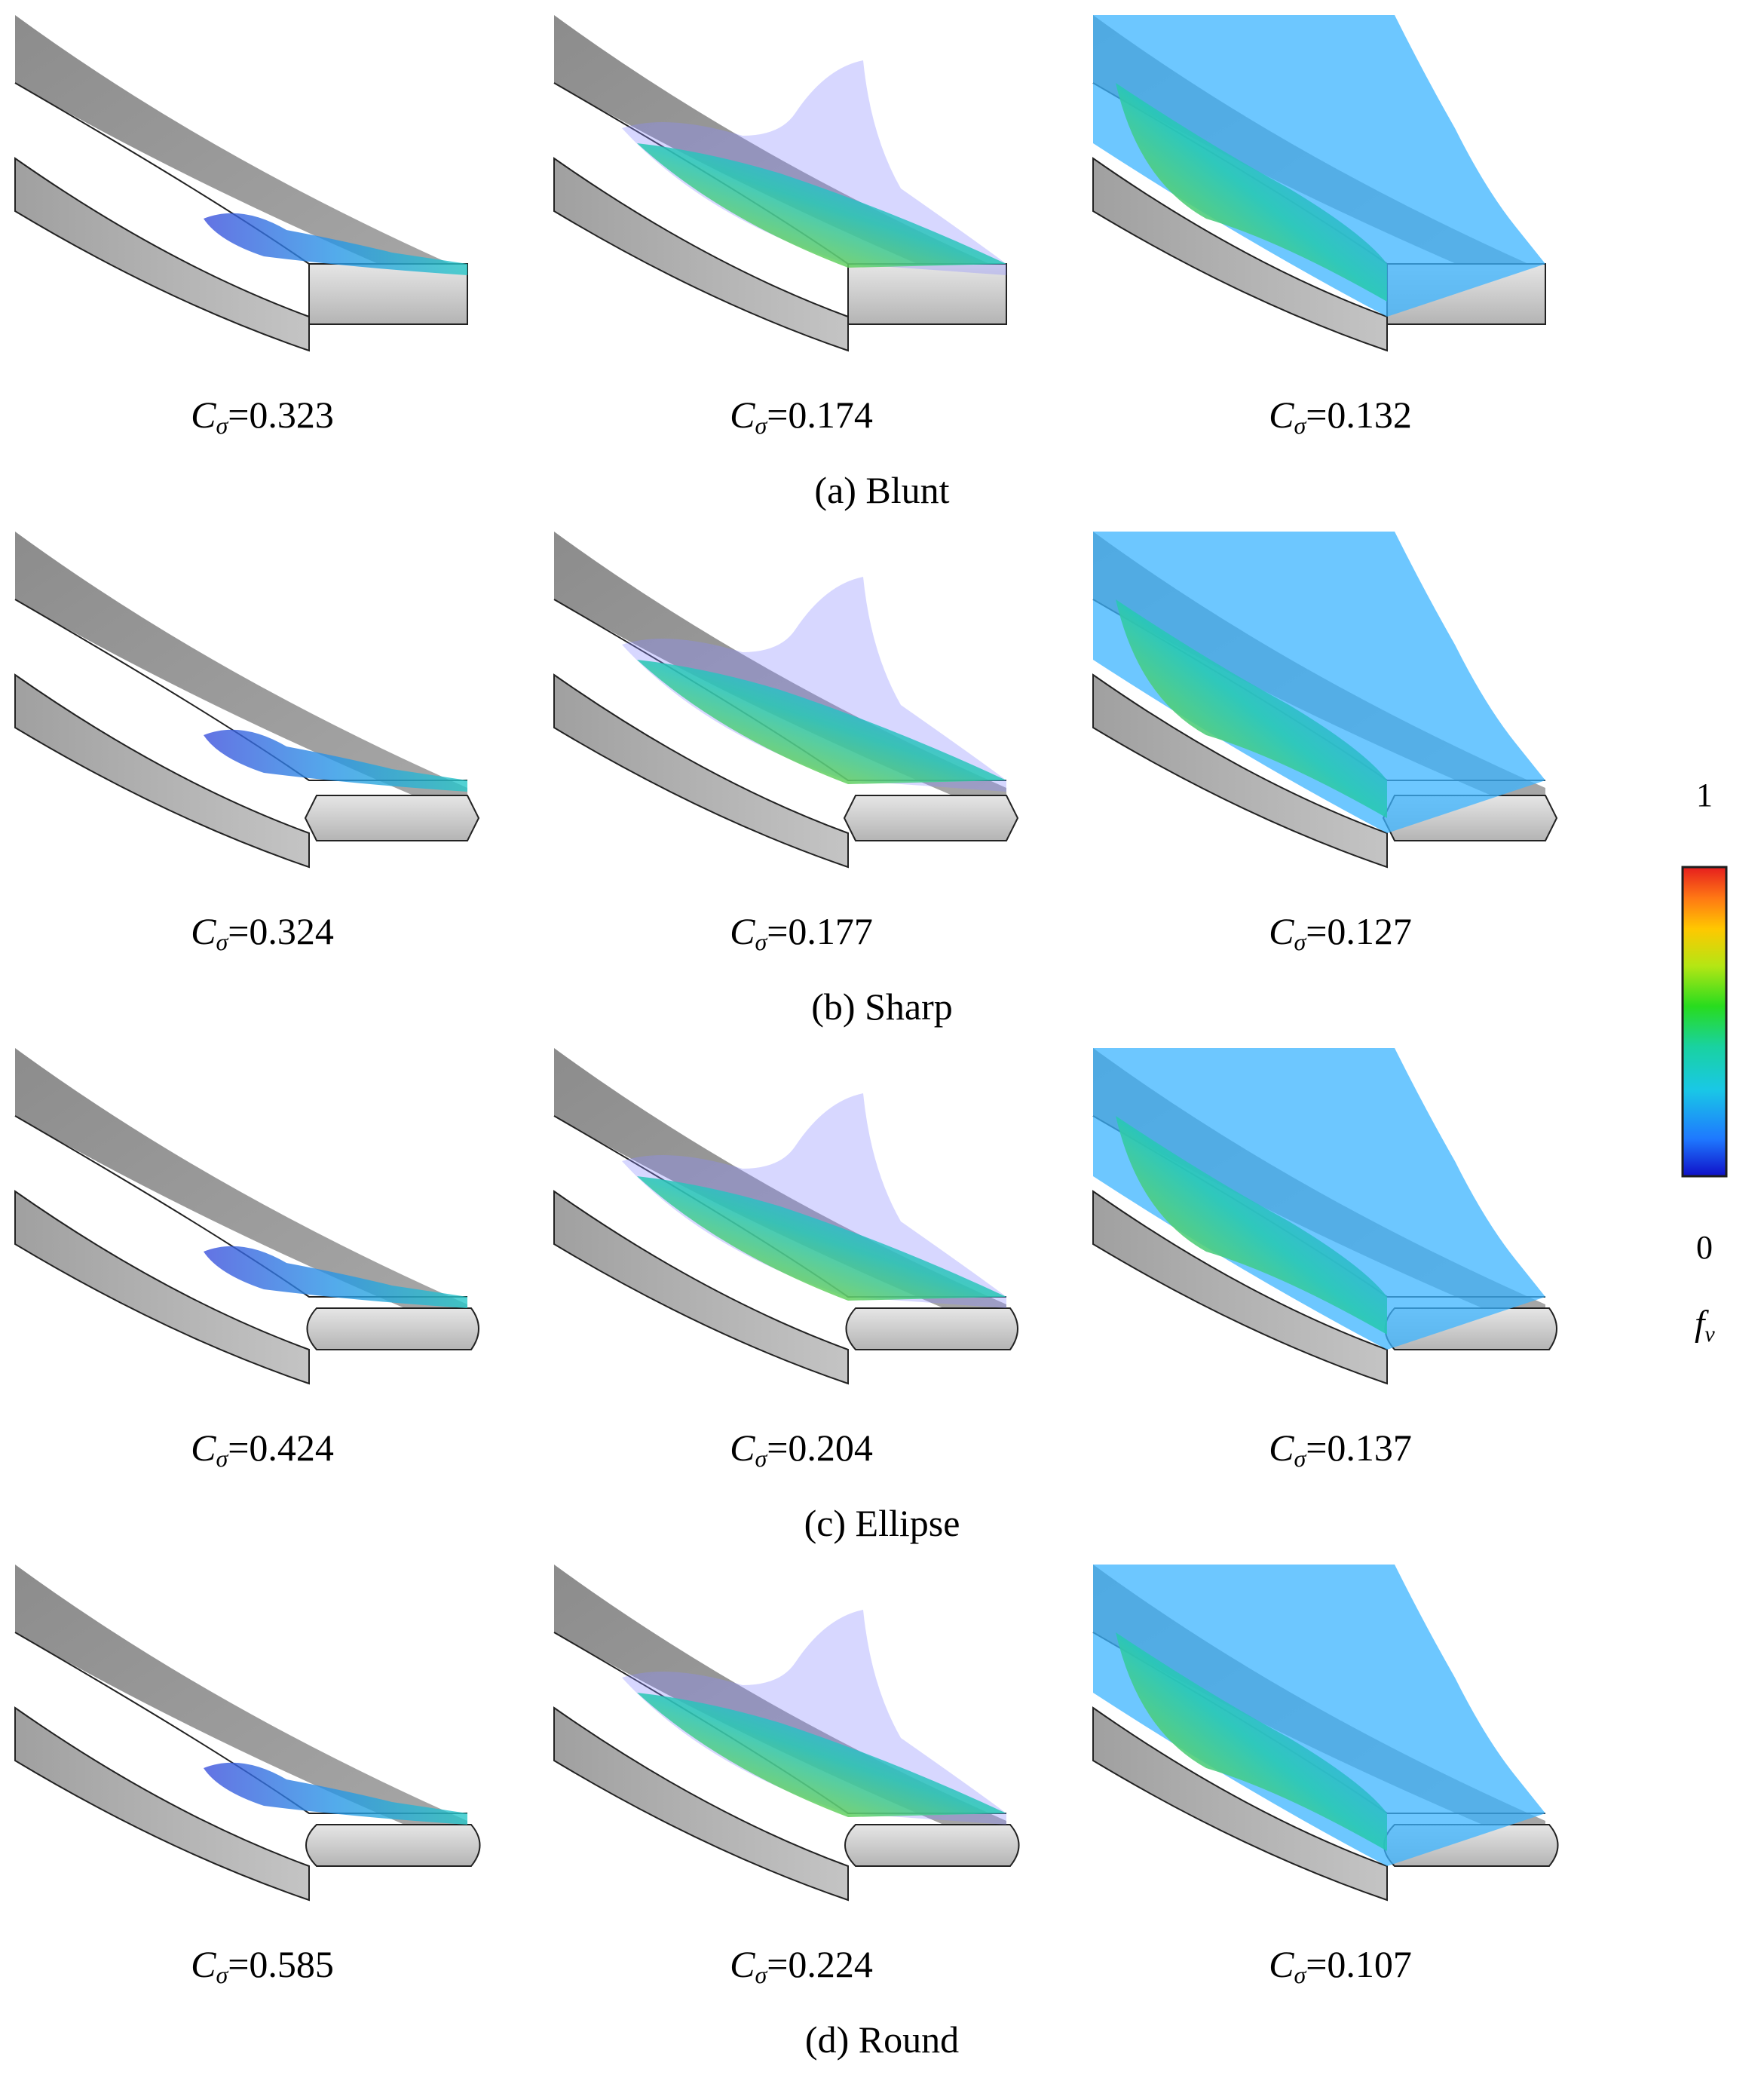 Image resolution: width=1764 pixels, height=2081 pixels. What do you see at coordinates (820, 931) in the screenshot?
I see `cavitation-value: =0.177` at bounding box center [820, 931].